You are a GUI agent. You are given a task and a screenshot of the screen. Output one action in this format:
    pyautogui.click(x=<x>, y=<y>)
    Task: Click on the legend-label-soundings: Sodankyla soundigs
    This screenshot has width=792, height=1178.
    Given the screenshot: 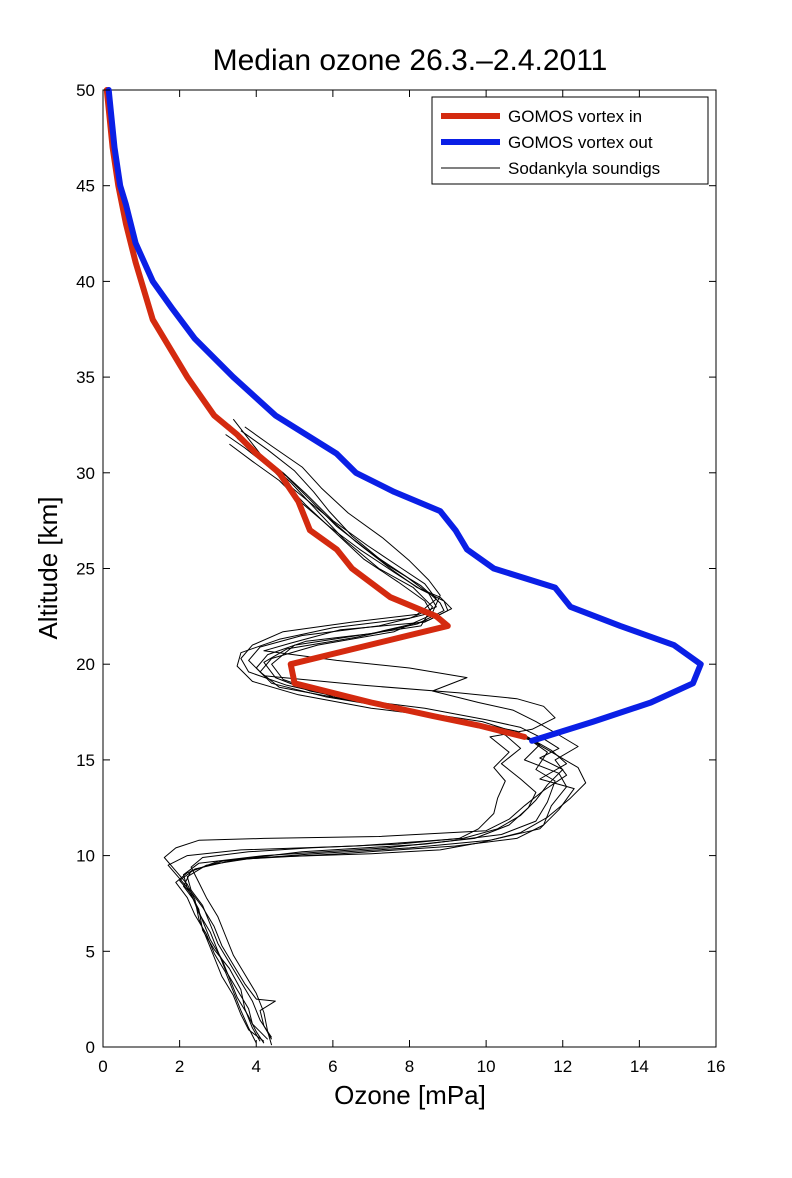 What is the action you would take?
    pyautogui.click(x=584, y=168)
    